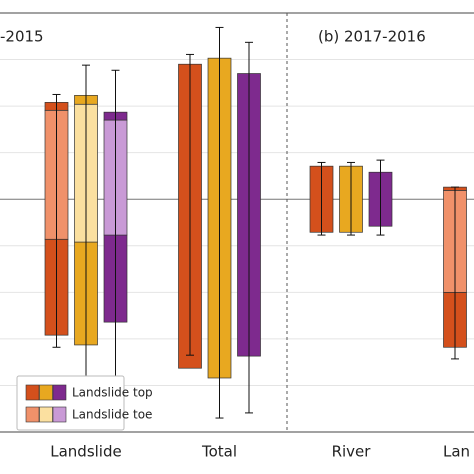 The image size is (474, 474). What do you see at coordinates (112, 415) in the screenshot?
I see `legend-label: Landslide toe` at bounding box center [112, 415].